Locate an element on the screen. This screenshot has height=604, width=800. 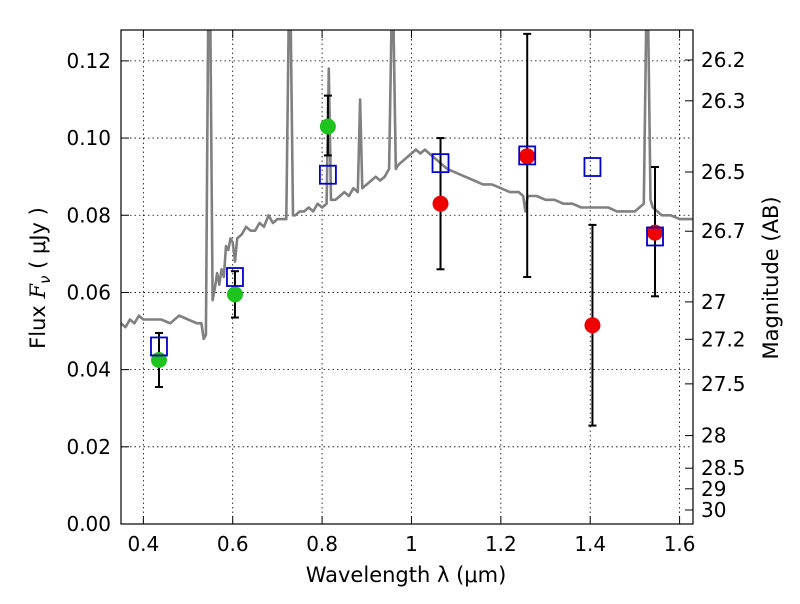
y-tick-label: 0.02 is located at coordinates (88, 447).